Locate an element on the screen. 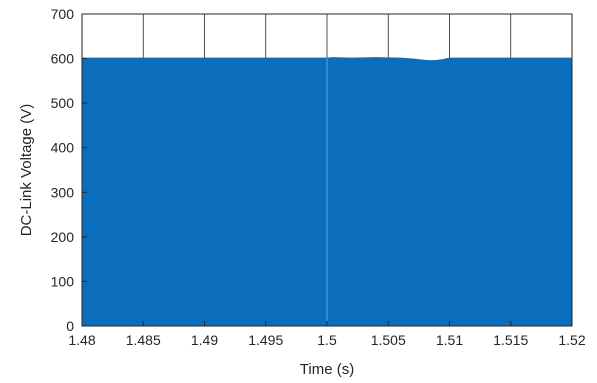 The width and height of the screenshot is (597, 383). y-tick-label: 200 is located at coordinates (63, 237).